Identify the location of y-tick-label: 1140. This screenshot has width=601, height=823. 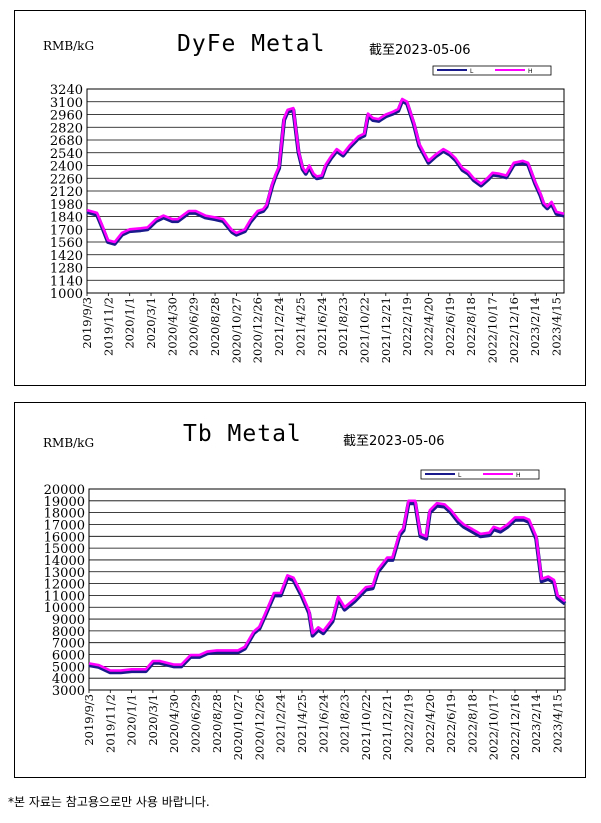
(66, 281).